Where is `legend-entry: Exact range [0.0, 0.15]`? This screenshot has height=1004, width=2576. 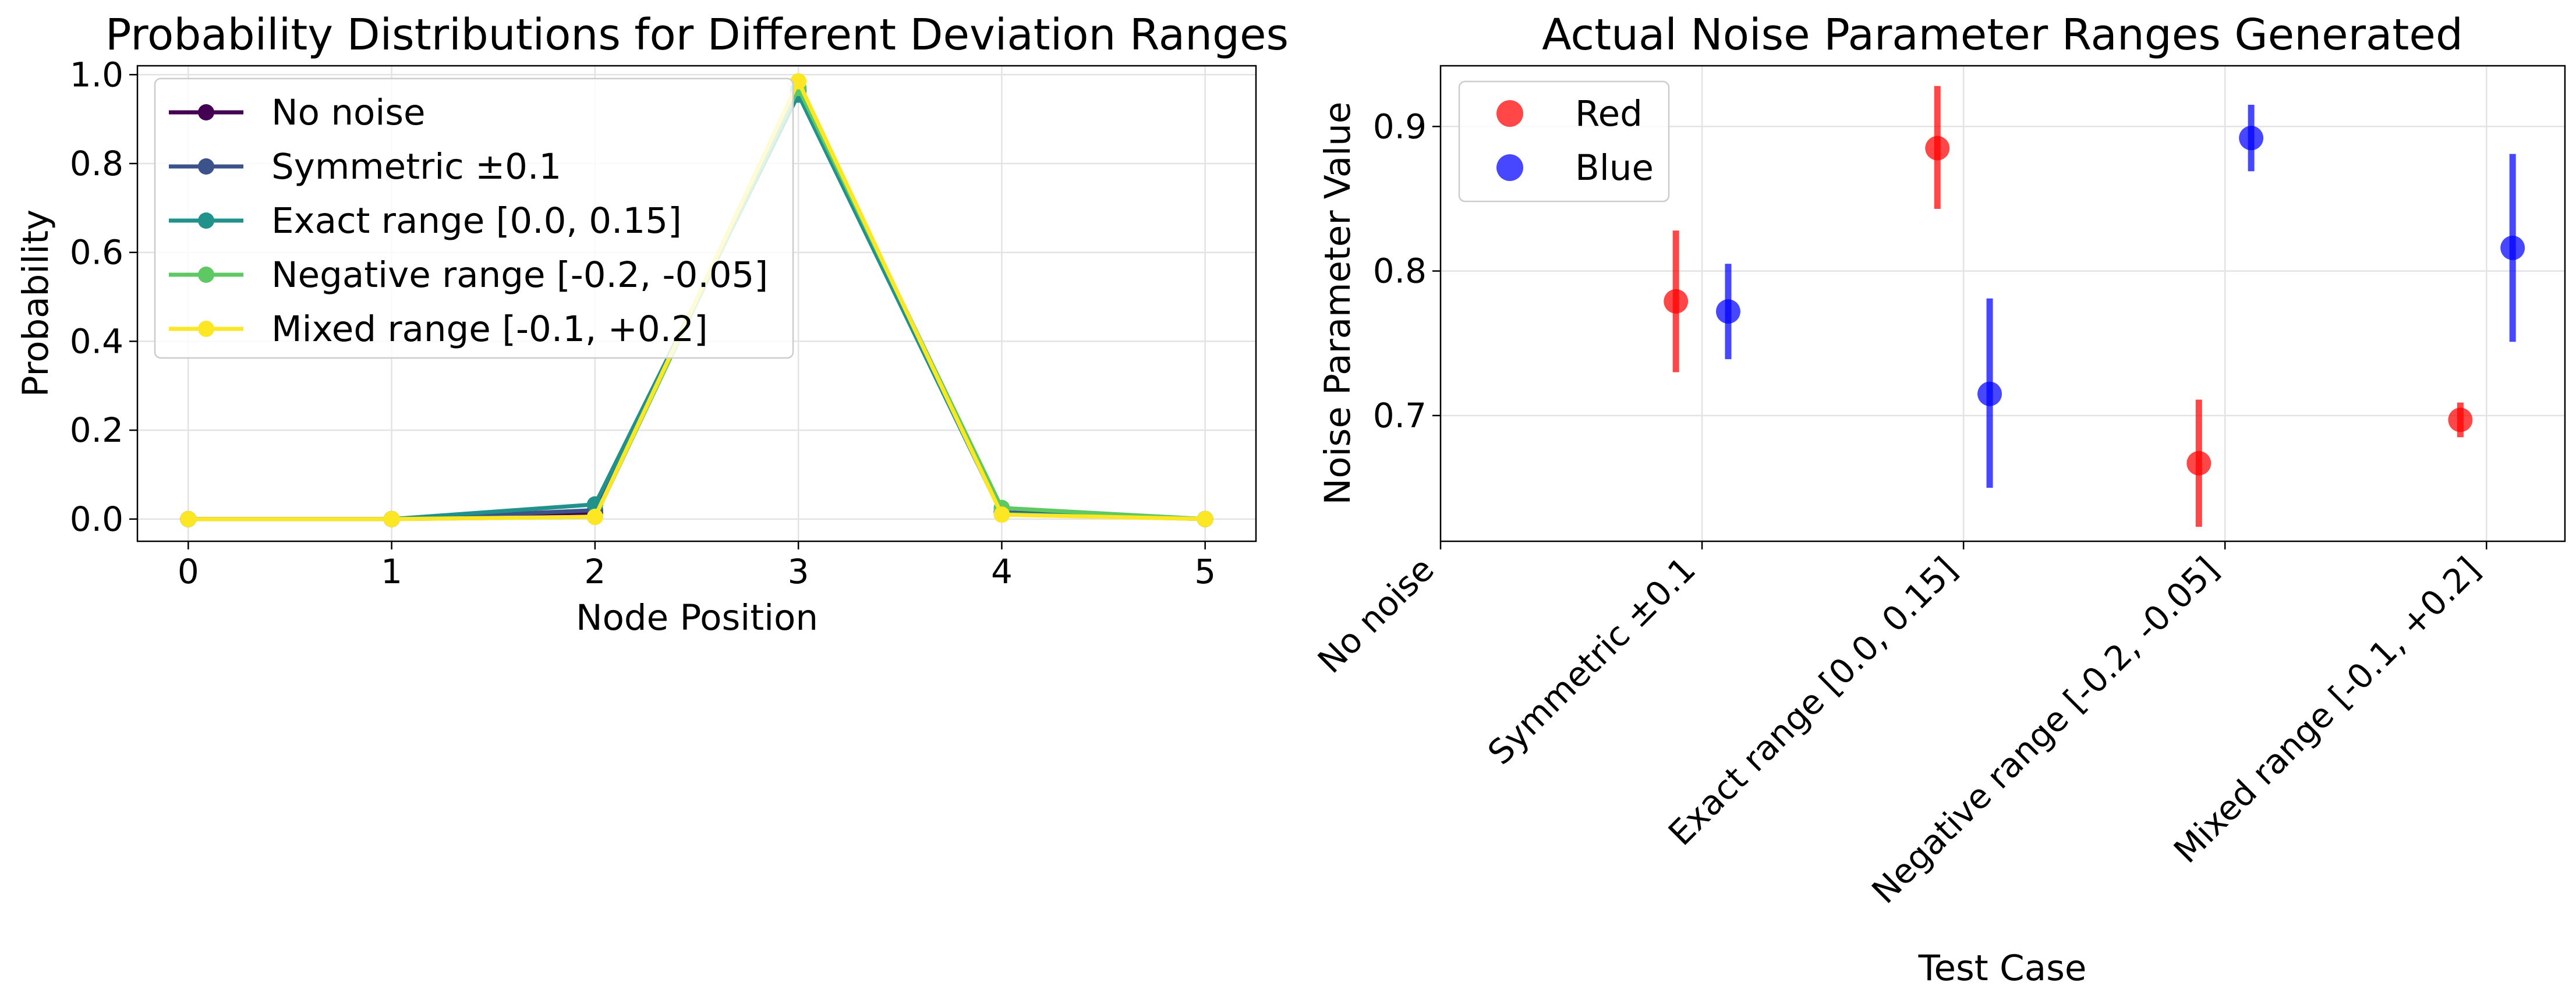
legend-entry: Exact range [0.0, 0.15] is located at coordinates (425, 221).